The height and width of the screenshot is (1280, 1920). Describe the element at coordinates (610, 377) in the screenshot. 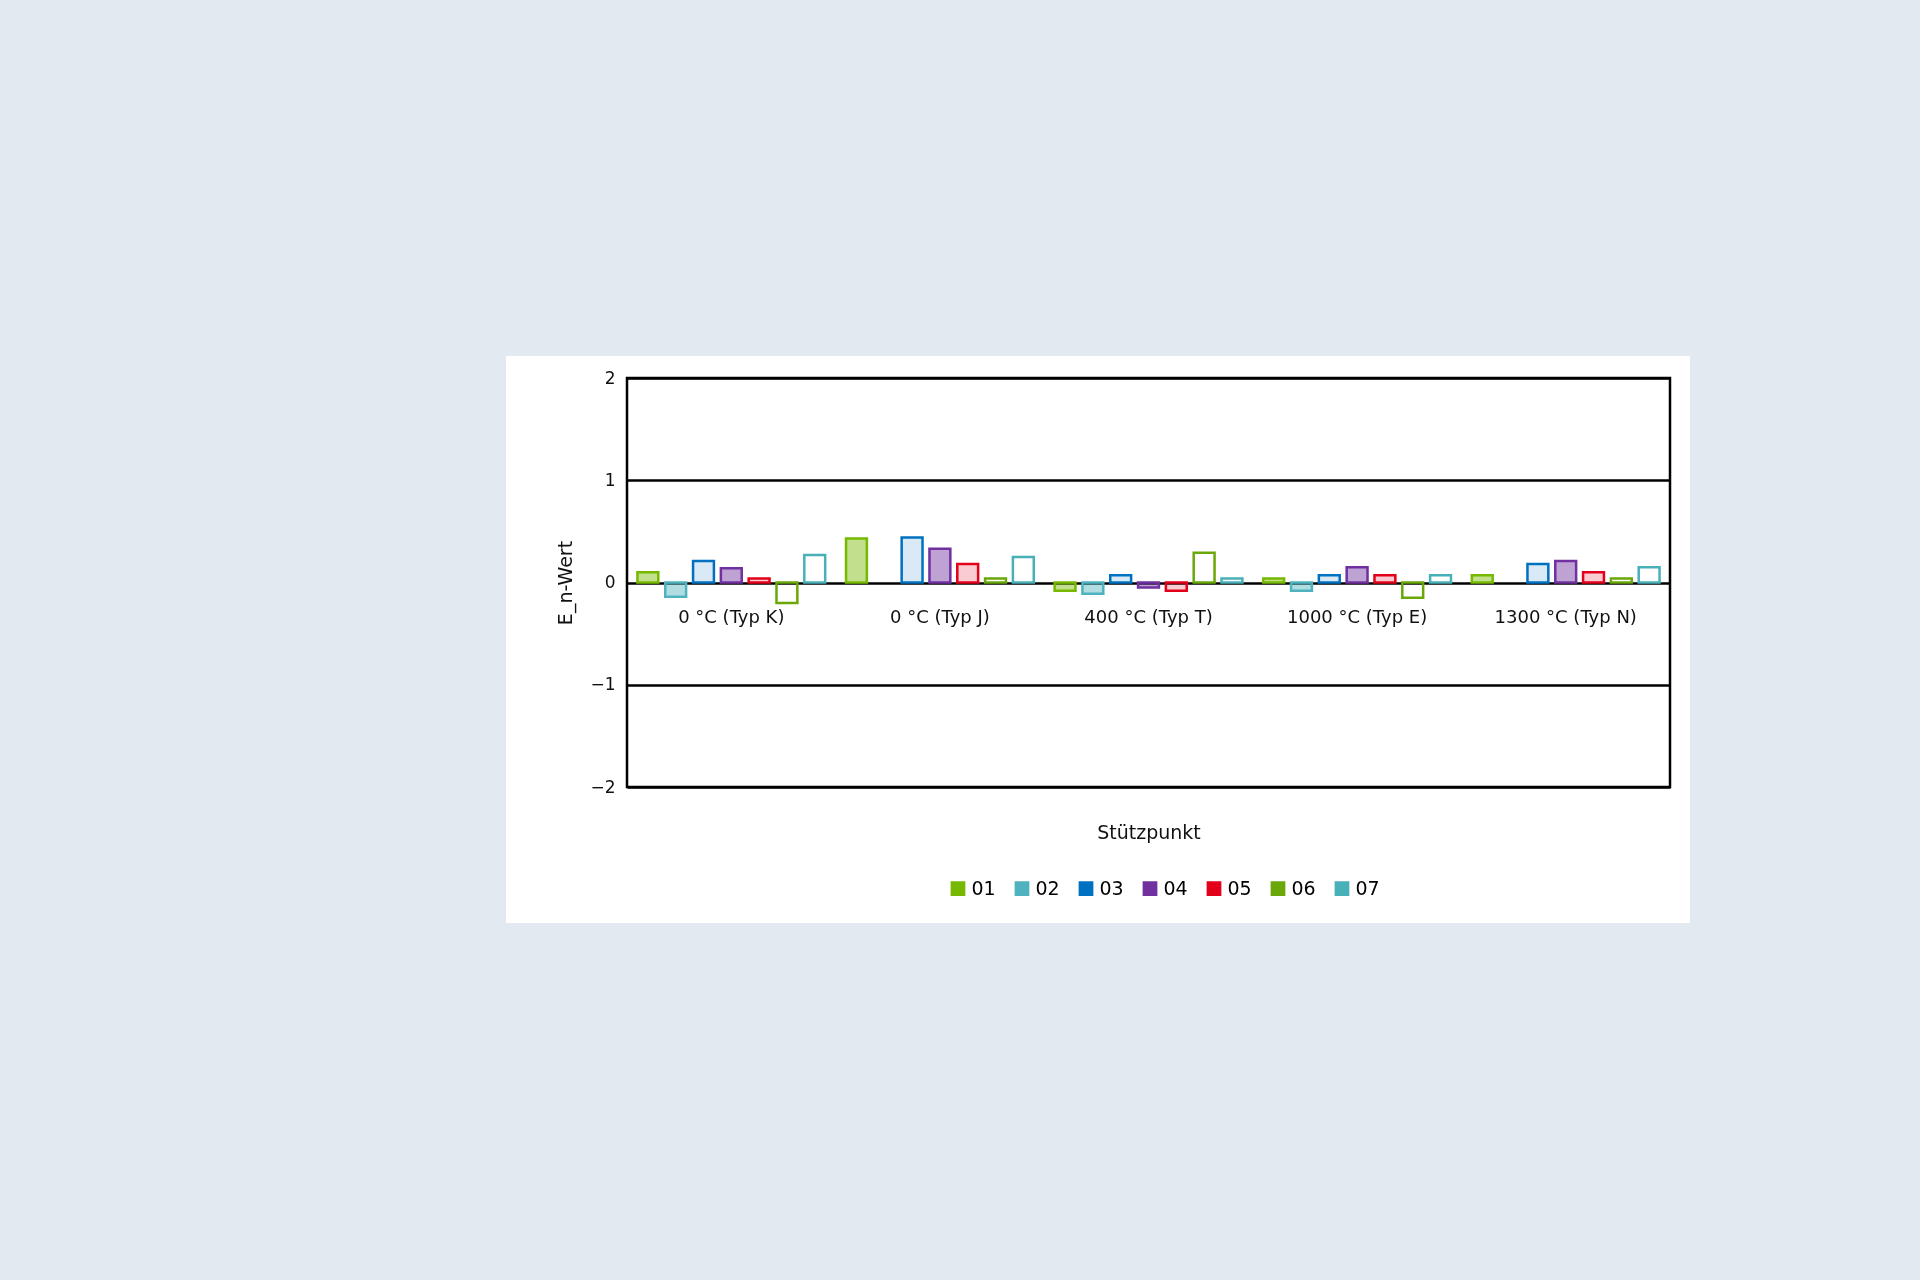

I see `y-tick-label: 2` at that location.